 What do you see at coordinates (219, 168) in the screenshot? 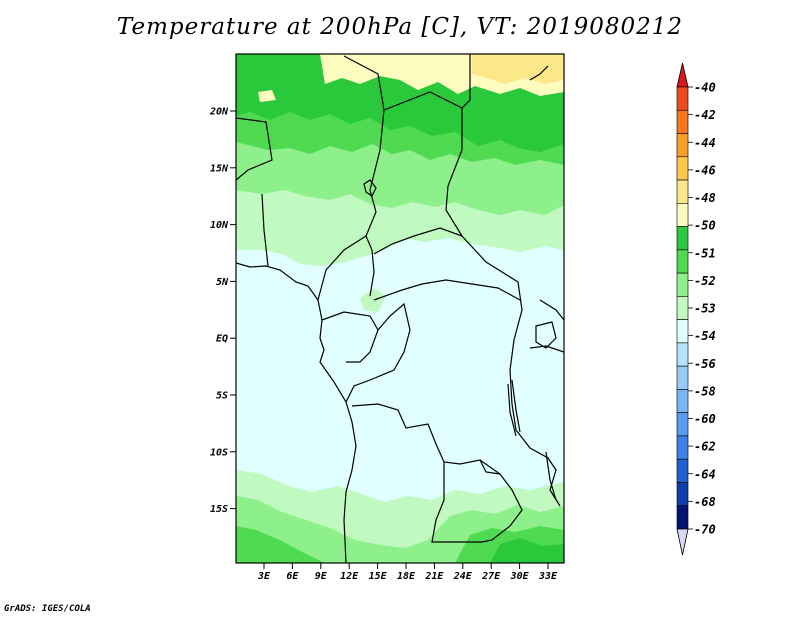
I see `lat-label: 15N` at bounding box center [219, 168].